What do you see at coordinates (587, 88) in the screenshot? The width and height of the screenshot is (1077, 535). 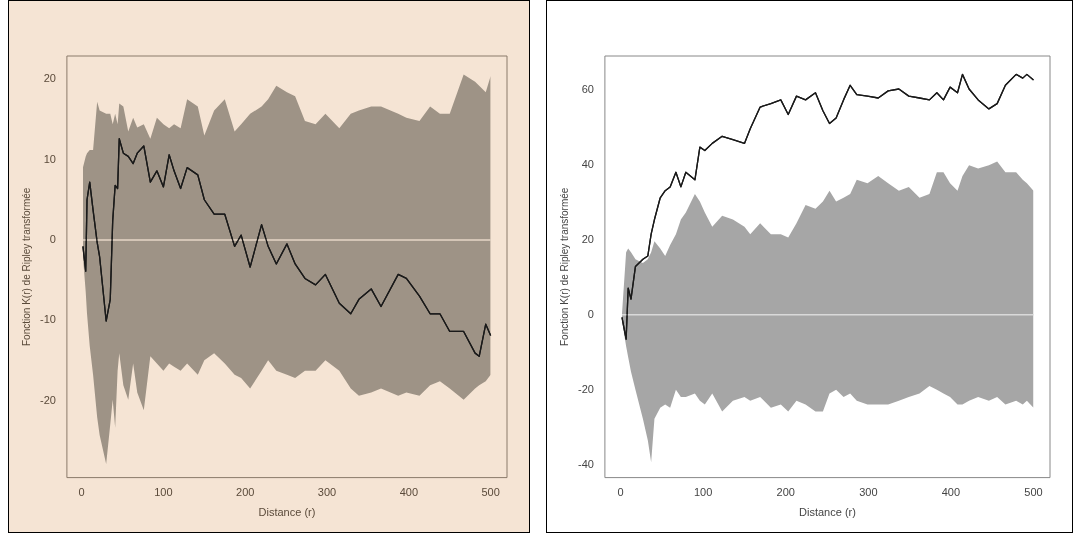 I see `y-tick-label: 60` at bounding box center [587, 88].